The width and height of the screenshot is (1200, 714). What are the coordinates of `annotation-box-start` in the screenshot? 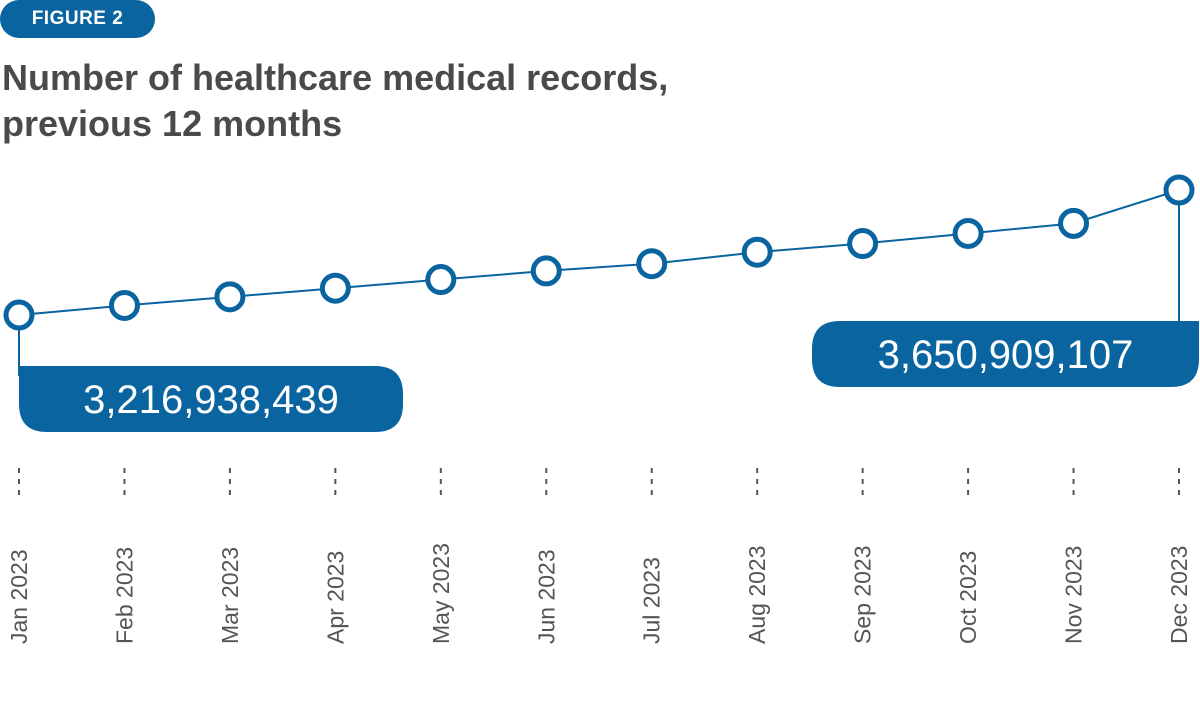 It's located at (211, 399).